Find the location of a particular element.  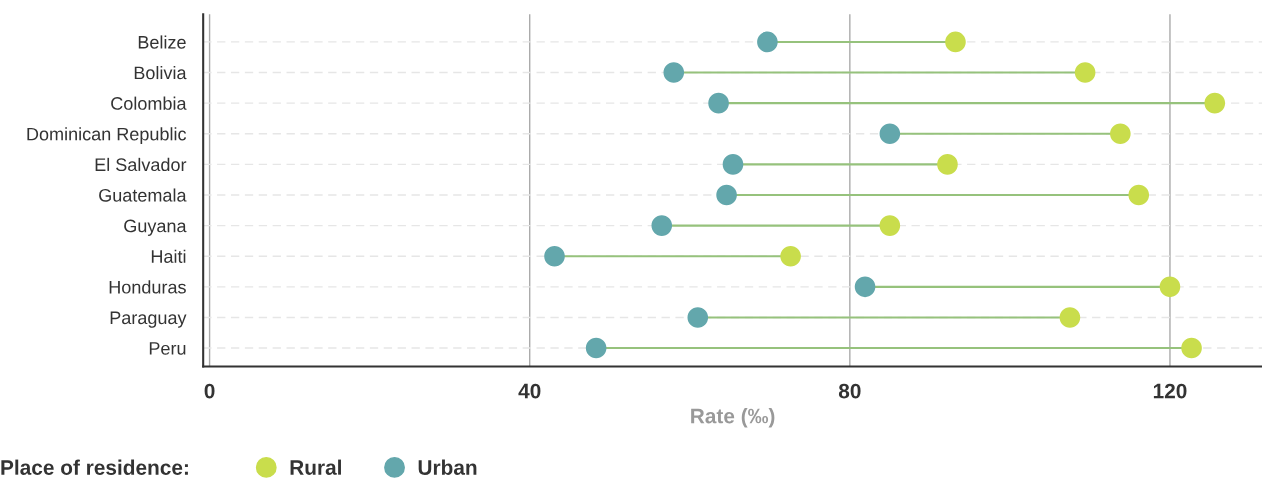

x-tick-label: 120 is located at coordinates (1170, 391).